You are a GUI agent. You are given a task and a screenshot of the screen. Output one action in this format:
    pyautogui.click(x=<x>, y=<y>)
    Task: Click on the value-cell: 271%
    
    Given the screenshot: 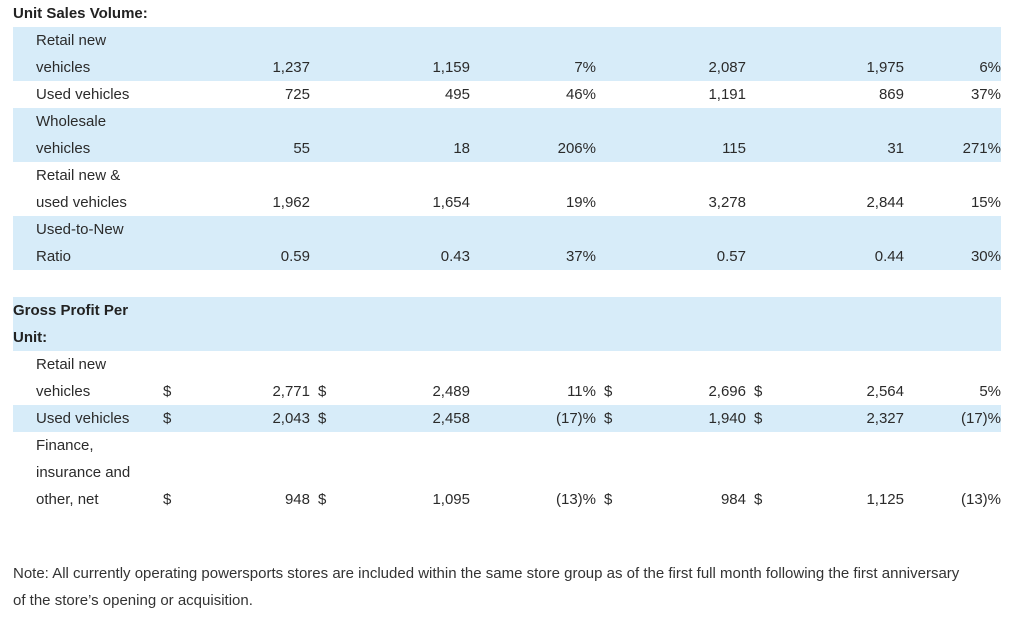 What is the action you would take?
    pyautogui.click(x=981, y=148)
    